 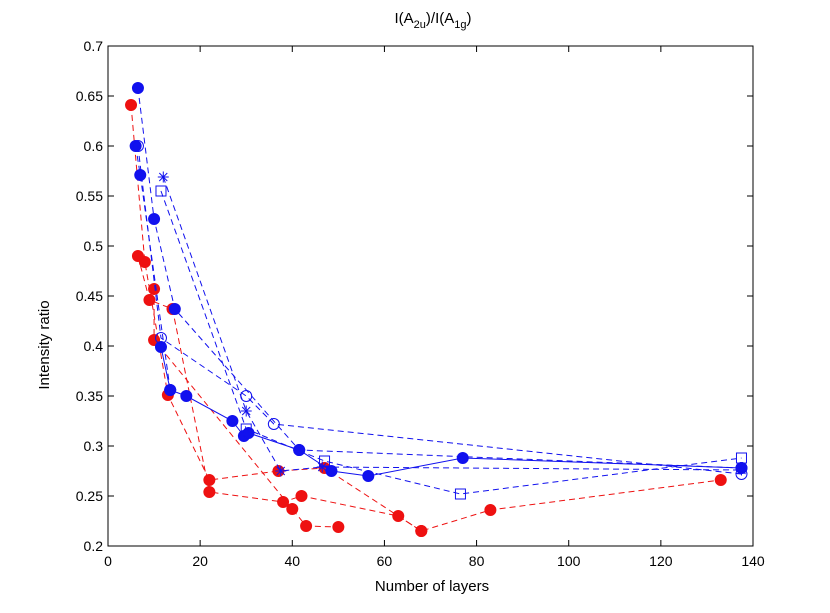 I want to click on y-tick-label: 0.3, so click(x=94, y=446).